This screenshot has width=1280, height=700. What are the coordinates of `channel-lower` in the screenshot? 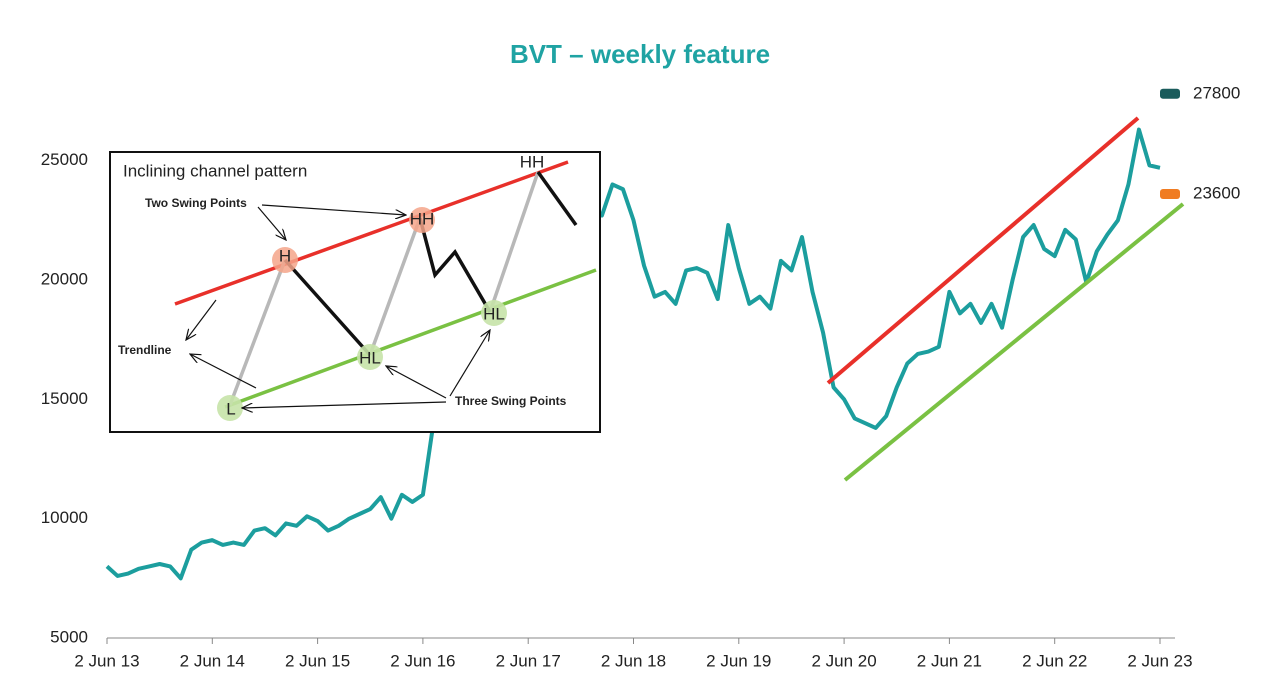 It's located at (1014, 342).